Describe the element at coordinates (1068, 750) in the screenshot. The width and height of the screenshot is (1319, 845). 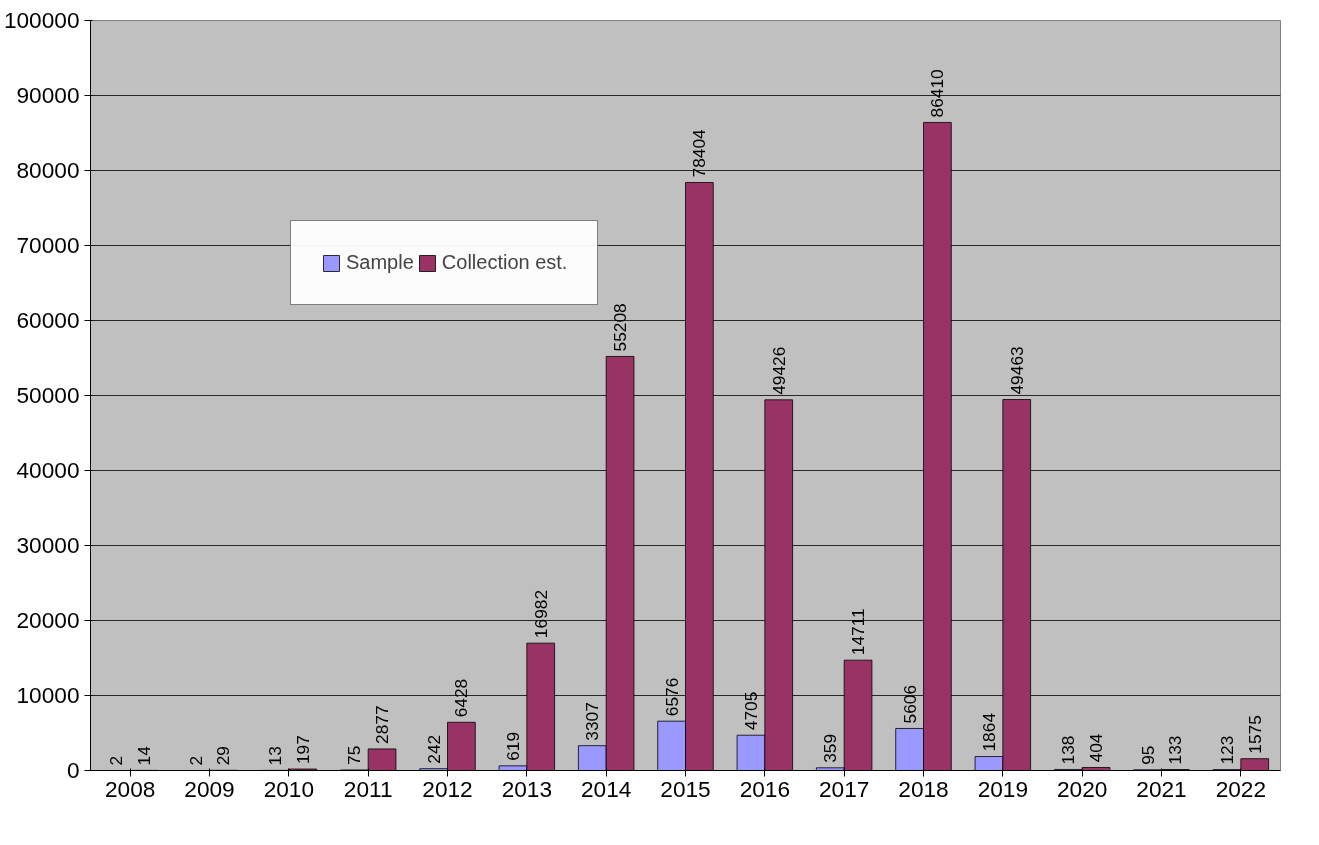
I see `data-label: 138` at that location.